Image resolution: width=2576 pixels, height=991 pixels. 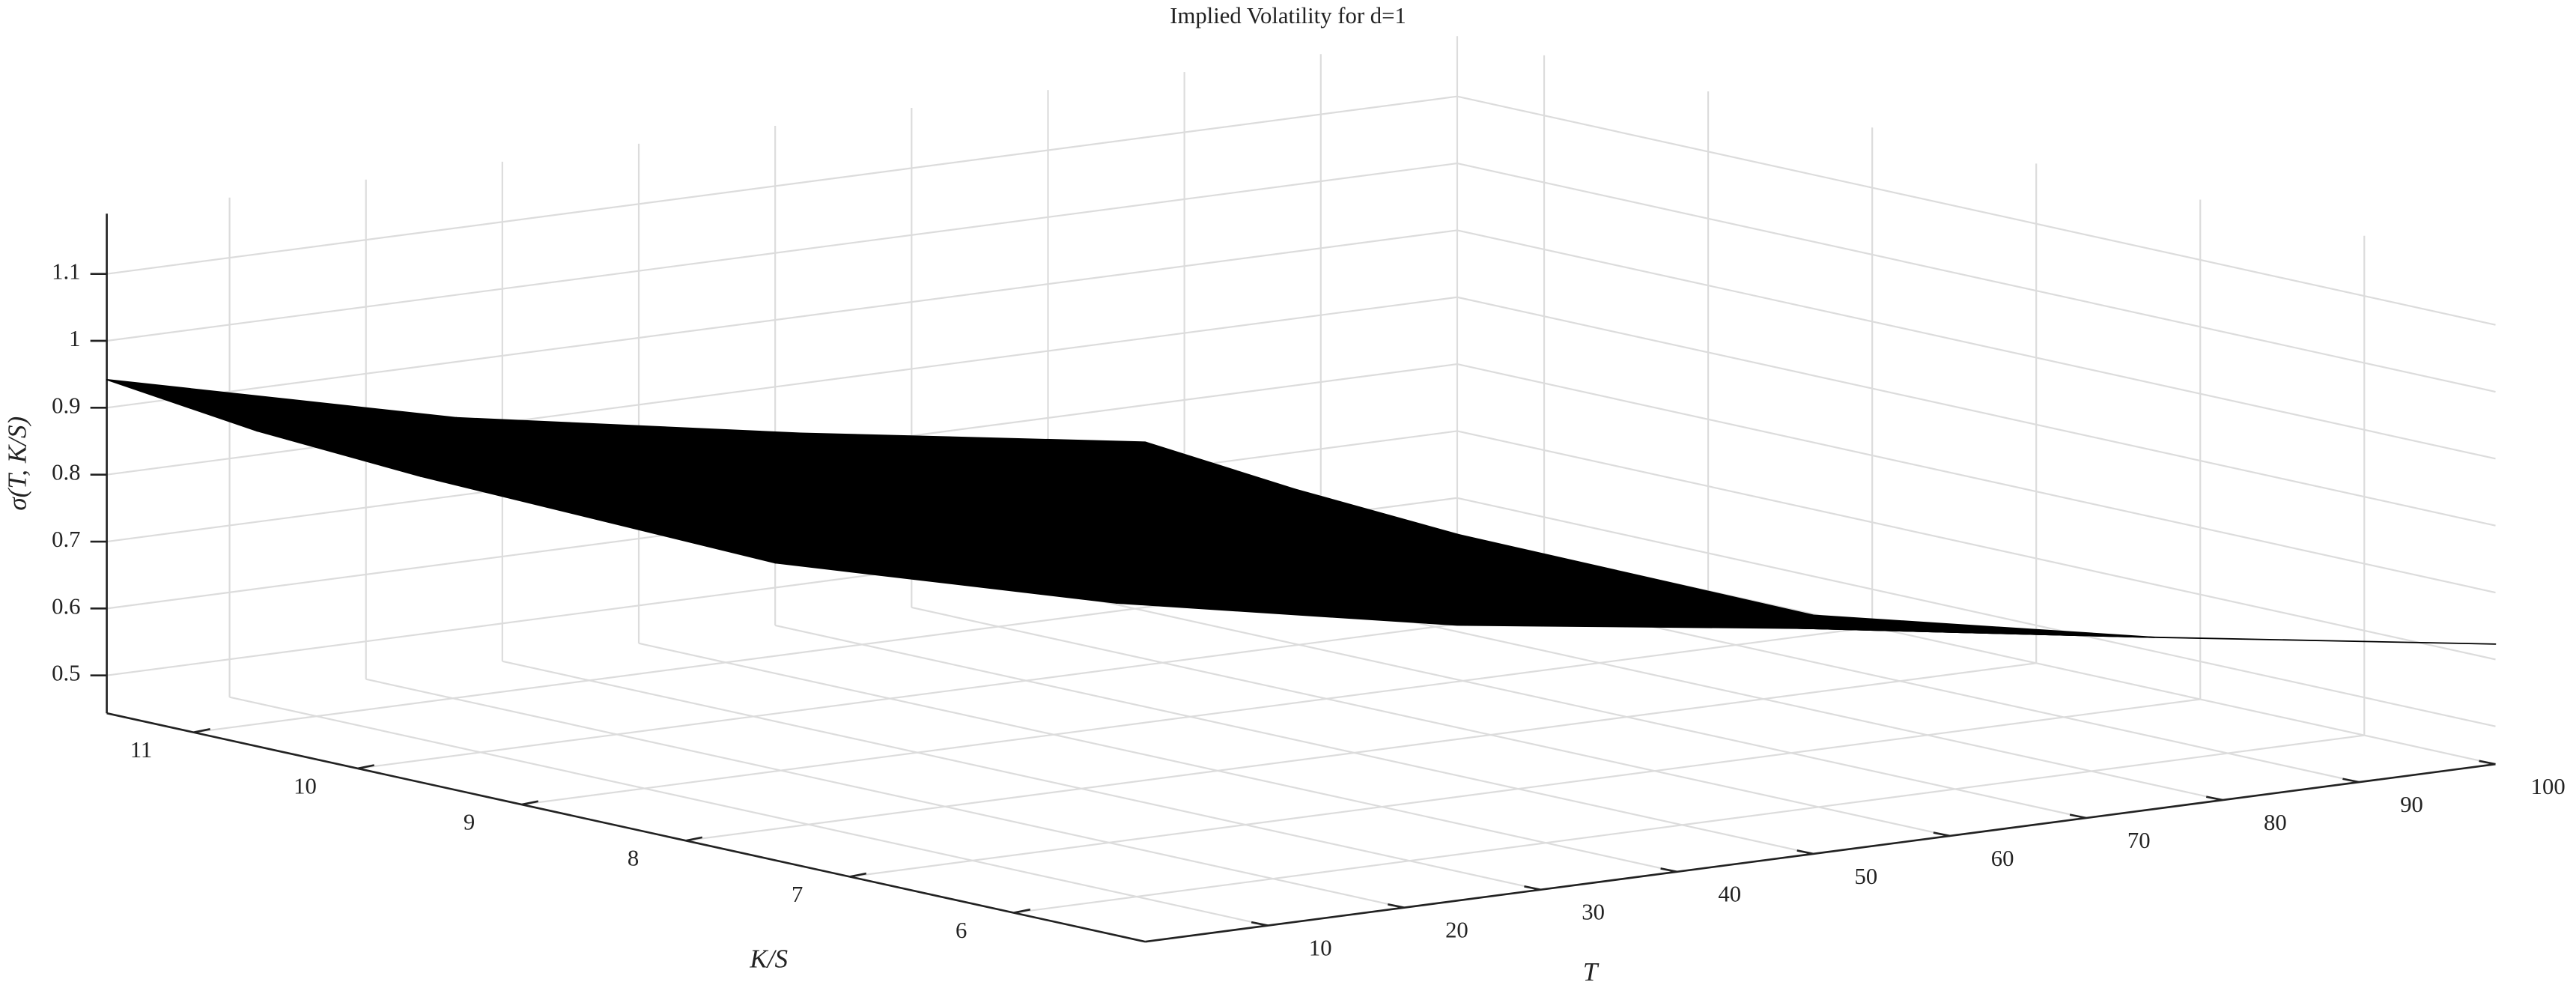 I want to click on z-tick-label: 0.7, so click(x=66, y=539).